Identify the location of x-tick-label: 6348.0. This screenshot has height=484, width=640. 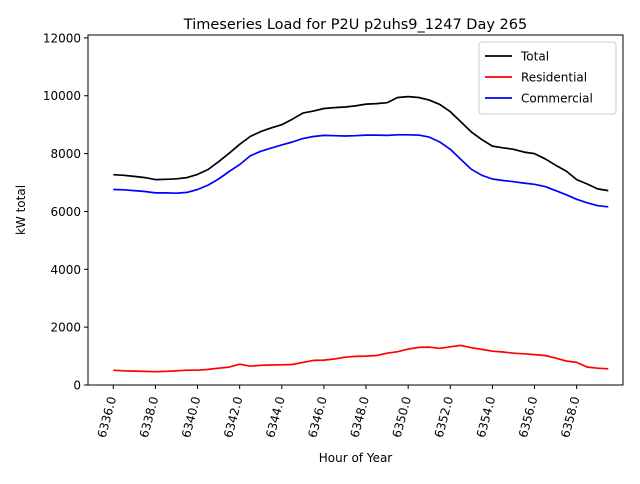
(360, 417).